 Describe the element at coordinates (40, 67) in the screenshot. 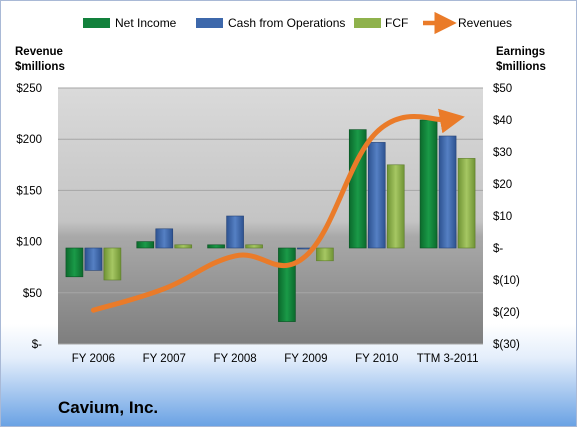

I see `left-axis-title-line2: $millions` at that location.